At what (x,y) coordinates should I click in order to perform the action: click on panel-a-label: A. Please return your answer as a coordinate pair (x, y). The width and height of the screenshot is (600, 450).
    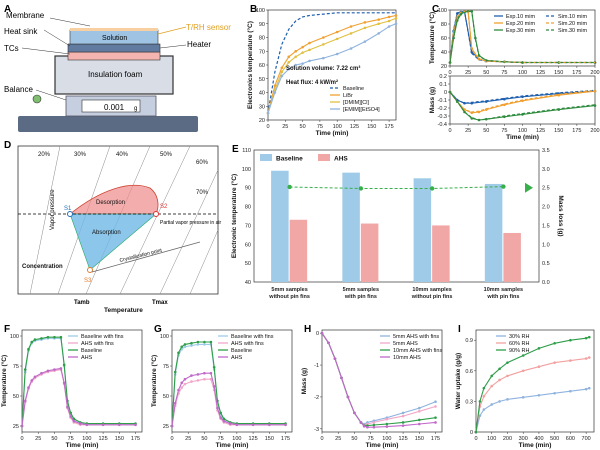
    Looking at the image, I should click on (7, 9).